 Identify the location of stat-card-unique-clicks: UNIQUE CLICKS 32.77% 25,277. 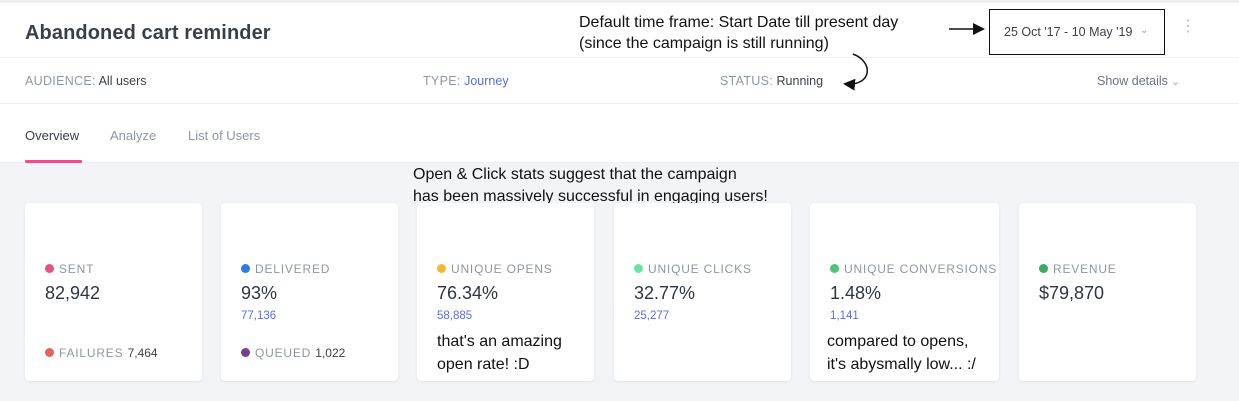
(702, 292).